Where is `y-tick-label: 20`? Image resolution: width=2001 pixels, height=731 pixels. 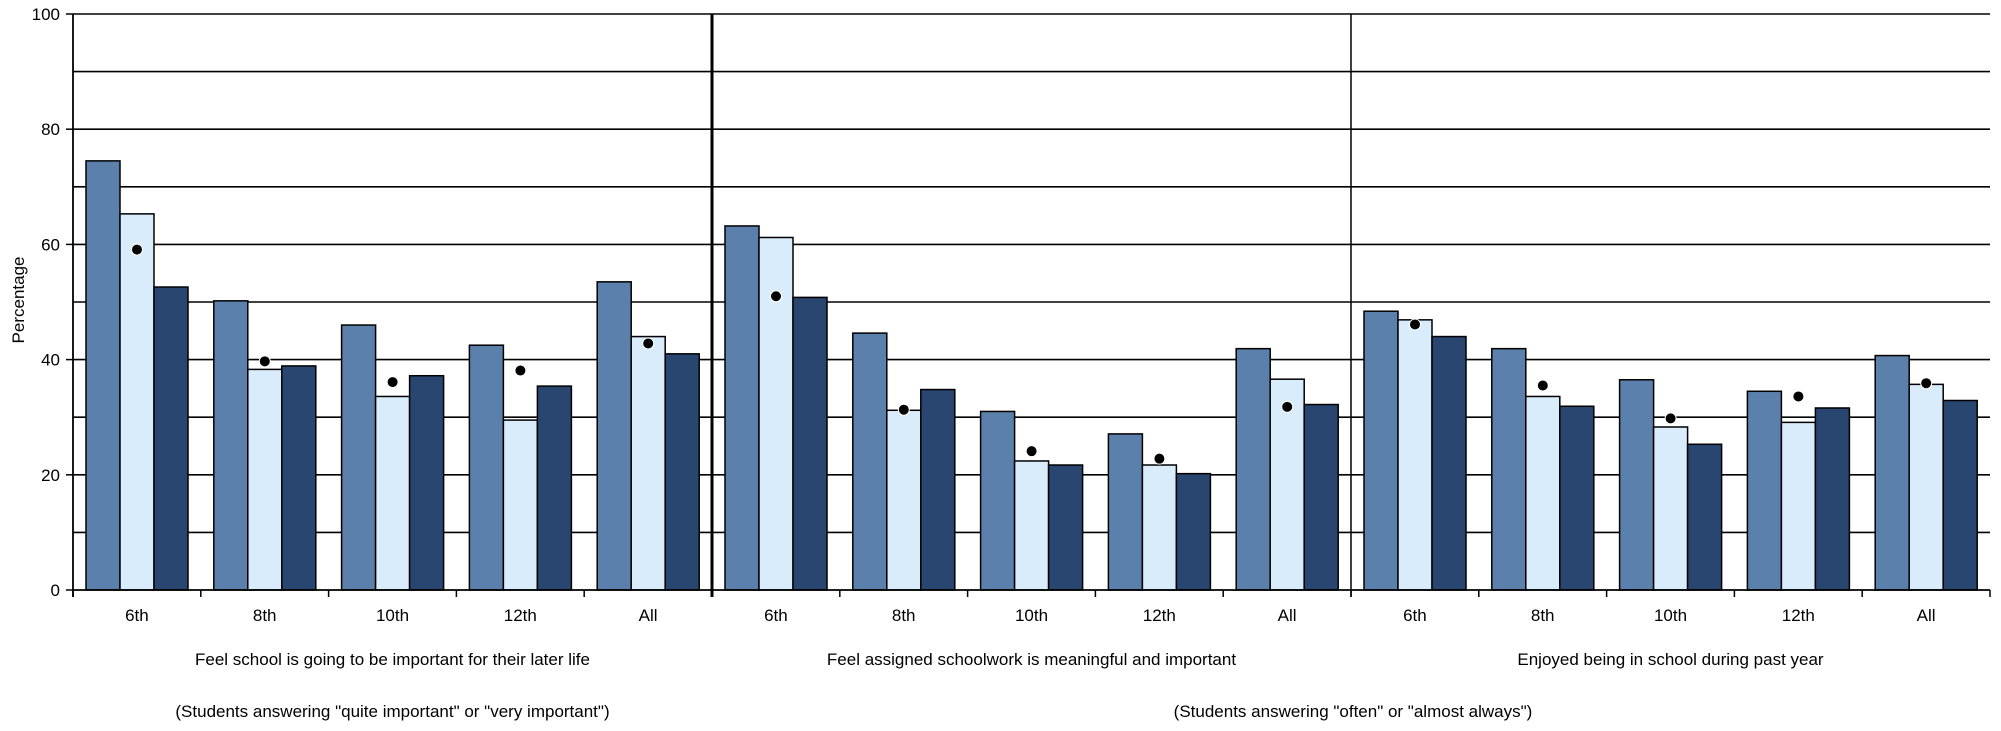
y-tick-label: 20 is located at coordinates (50, 475).